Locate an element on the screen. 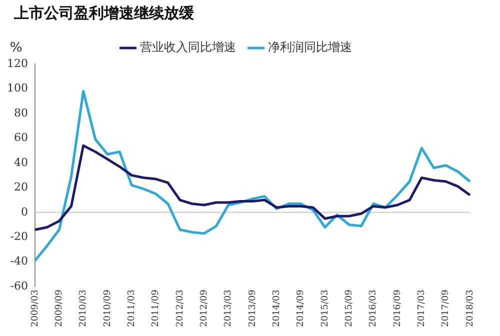 This screenshot has height=336, width=500. x-tick-label: 2013/09 is located at coordinates (253, 308).